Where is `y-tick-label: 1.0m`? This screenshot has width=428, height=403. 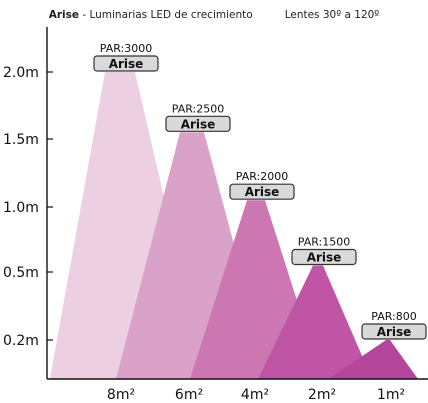
y-tick-label: 1.0m is located at coordinates (21, 208).